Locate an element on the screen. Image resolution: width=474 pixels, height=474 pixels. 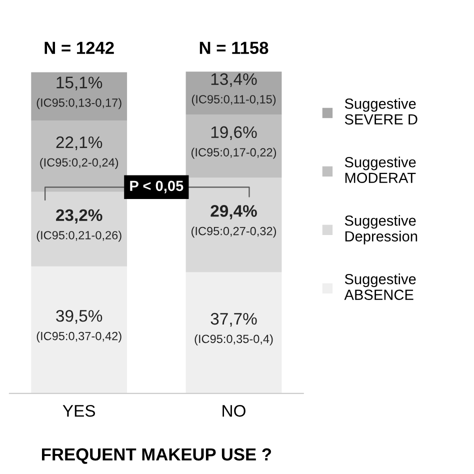
legend-label: Suggestive SEVERE D is located at coordinates (381, 111).